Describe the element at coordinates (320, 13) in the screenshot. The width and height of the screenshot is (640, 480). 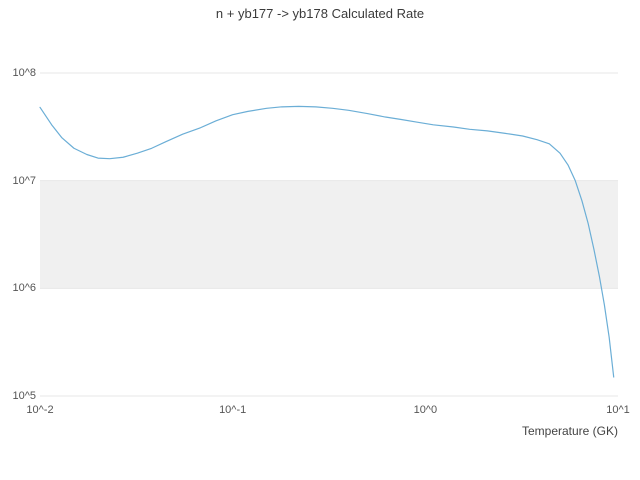
I see `chart-title: n + yb177 -> yb178 Calculated Rate` at that location.